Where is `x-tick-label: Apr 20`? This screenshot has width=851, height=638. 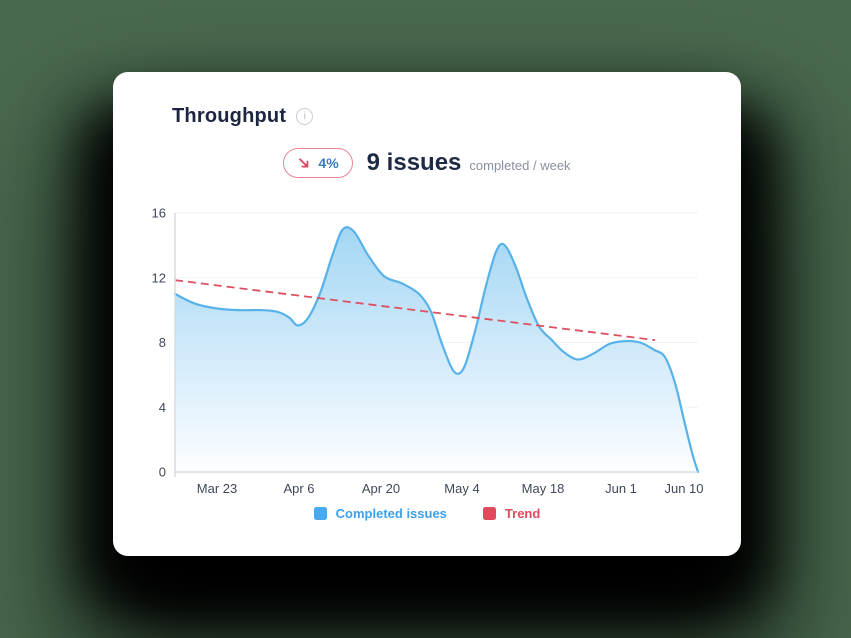
x-tick-label: Apr 20 is located at coordinates (381, 488).